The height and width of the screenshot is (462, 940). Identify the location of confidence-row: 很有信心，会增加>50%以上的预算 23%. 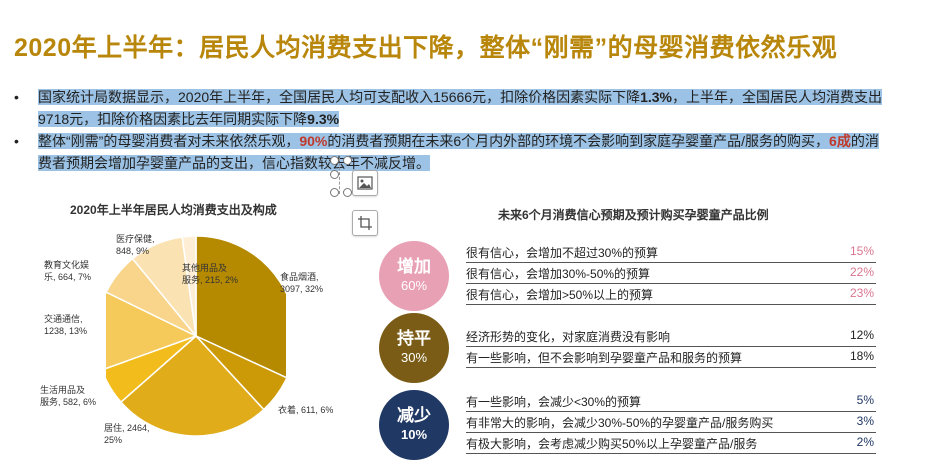
(671, 294).